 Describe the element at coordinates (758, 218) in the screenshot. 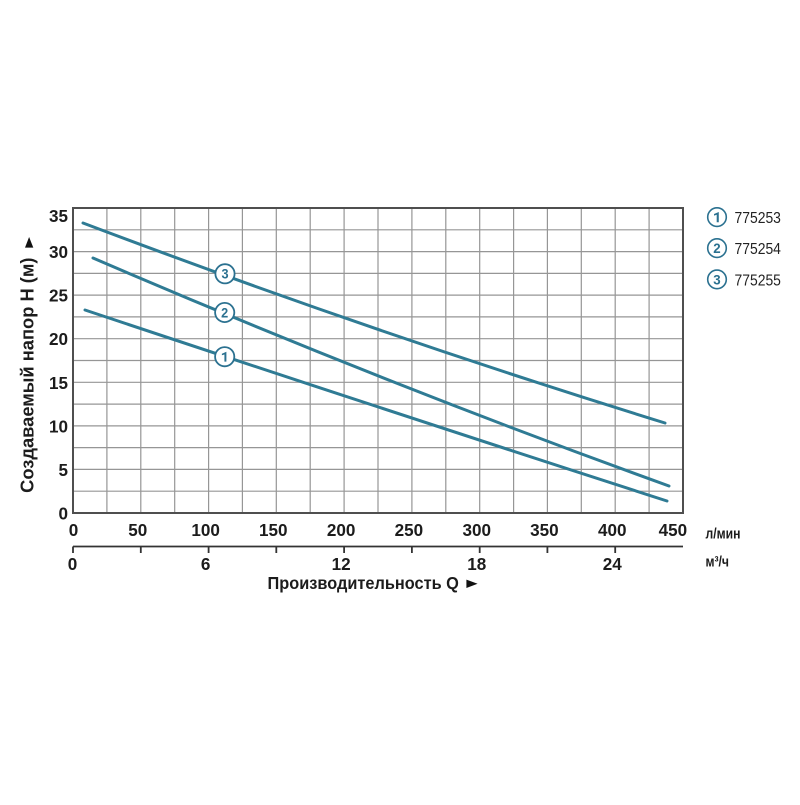

I see `svg-text: 775253` at that location.